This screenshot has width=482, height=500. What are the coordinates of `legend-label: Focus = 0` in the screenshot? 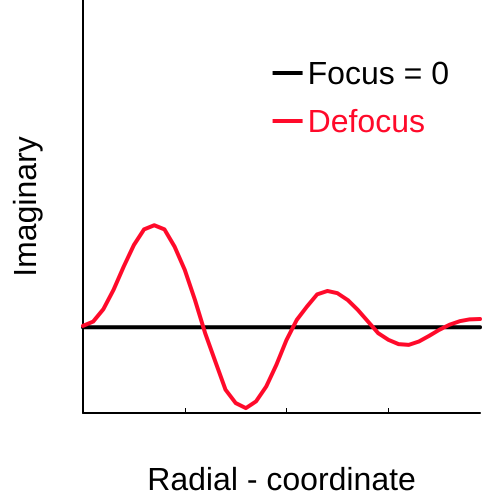 It's located at (378, 73).